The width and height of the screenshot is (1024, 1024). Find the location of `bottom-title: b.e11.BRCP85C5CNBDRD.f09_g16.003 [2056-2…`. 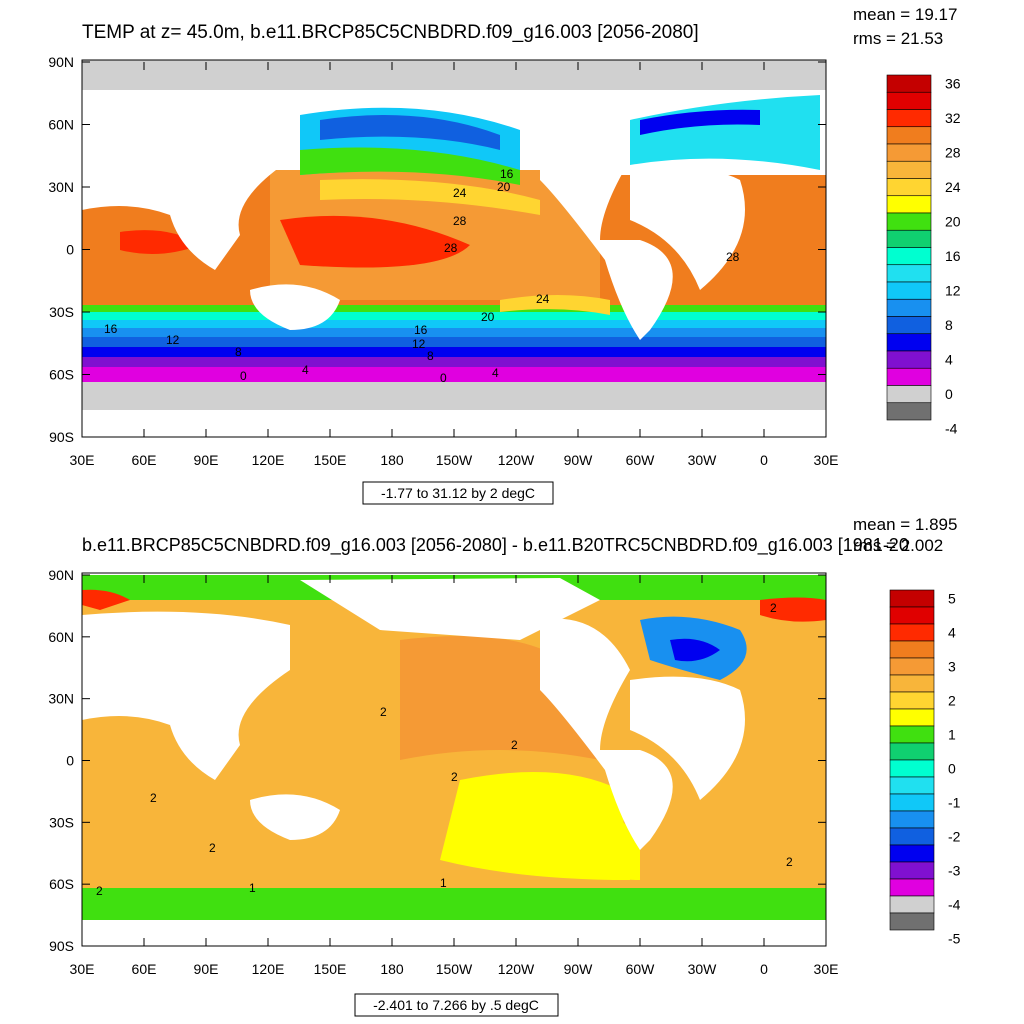

bottom-title: b.e11.BRCP85C5CNBDRD.f09_g16.003 [2056-2… is located at coordinates (495, 545).